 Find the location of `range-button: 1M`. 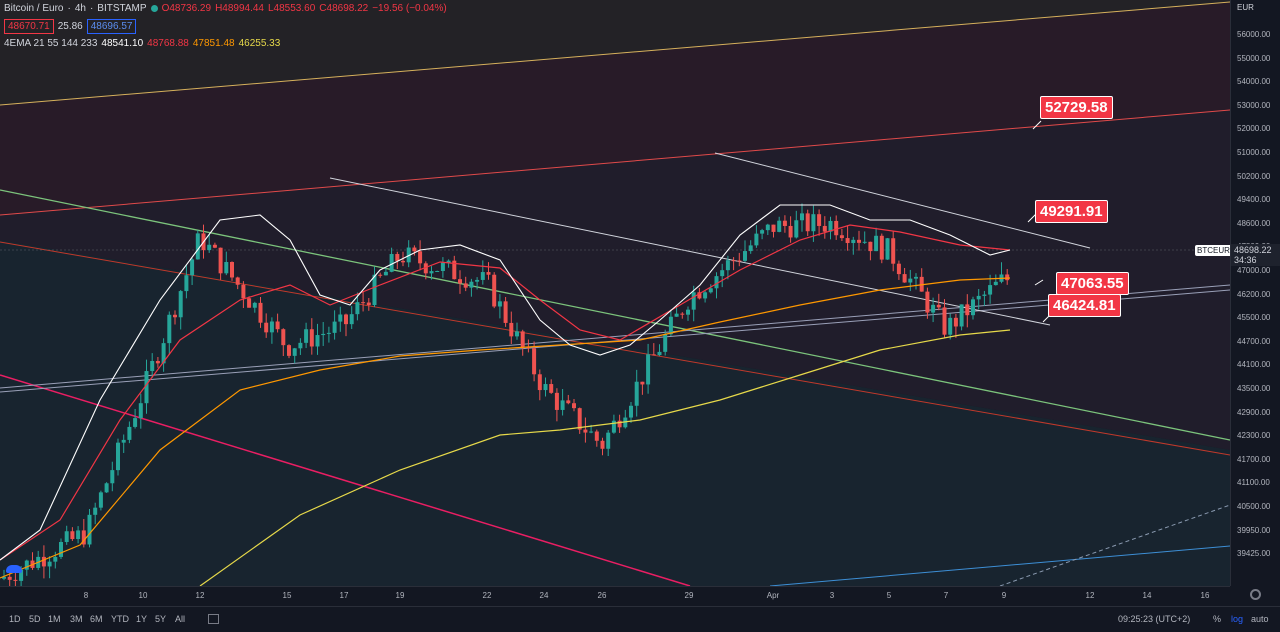

range-button: 1M is located at coordinates (54, 619).